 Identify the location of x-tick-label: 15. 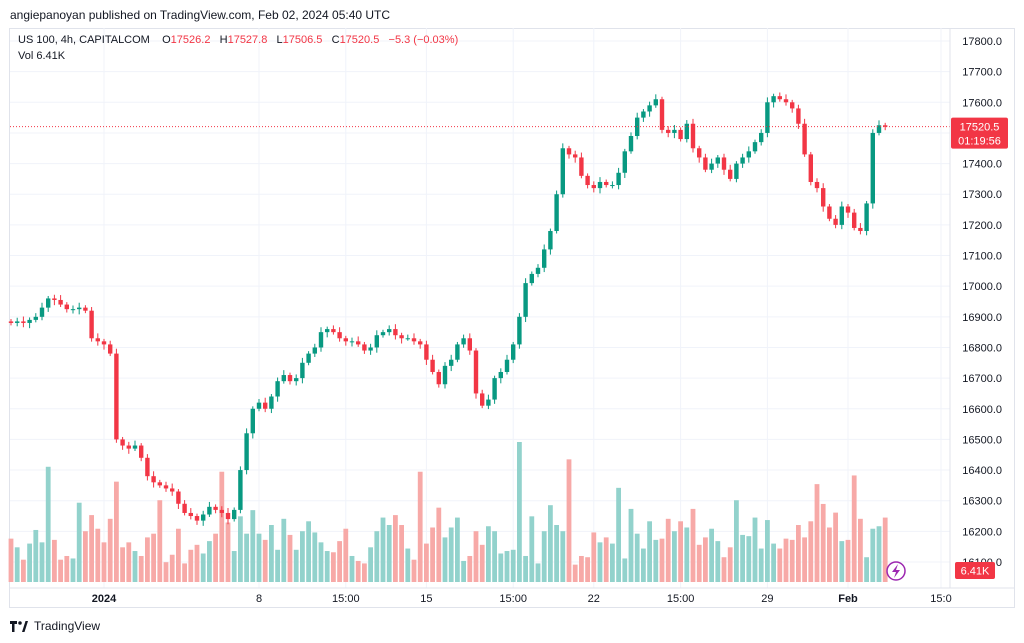
(426, 599).